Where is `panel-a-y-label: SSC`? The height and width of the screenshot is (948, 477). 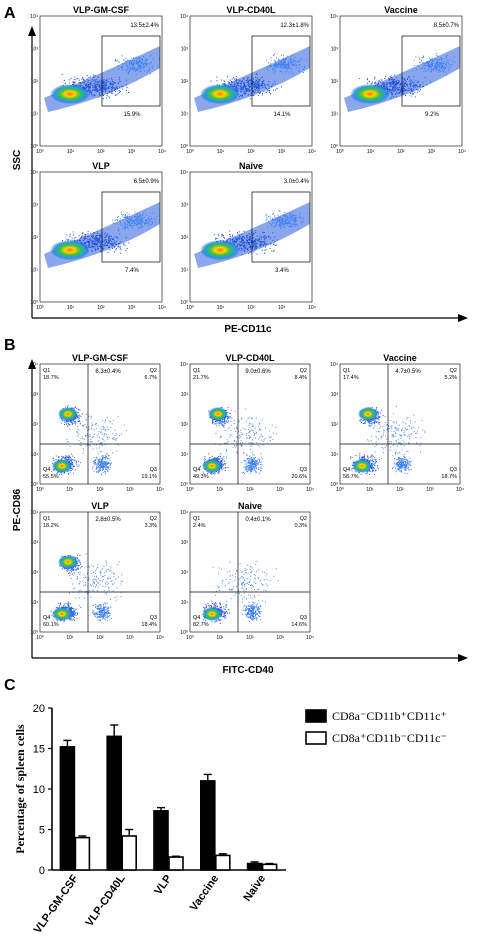 panel-a-y-label: SSC is located at coordinates (17, 160).